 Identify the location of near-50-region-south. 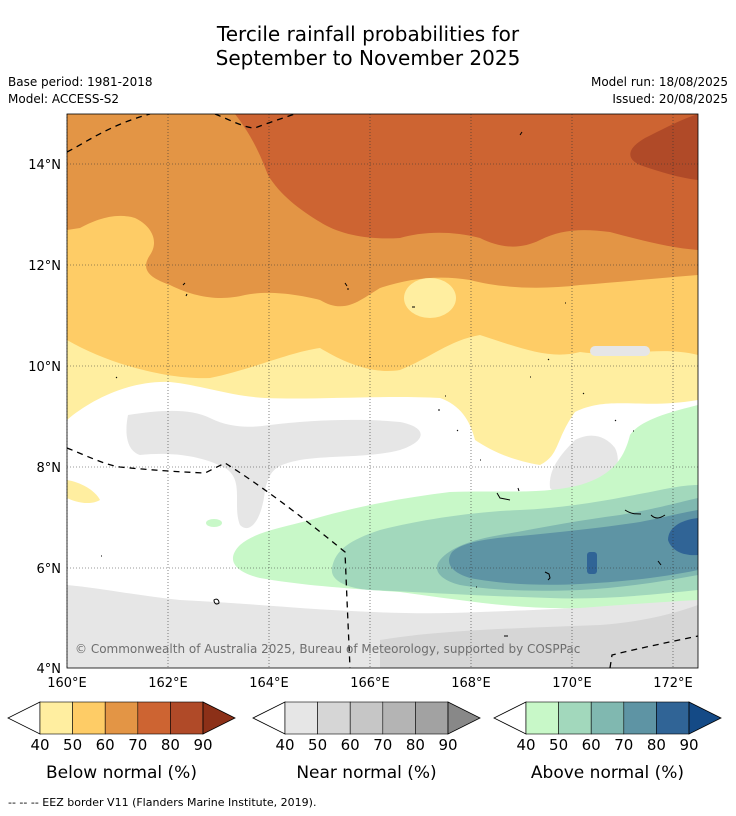
(539, 636).